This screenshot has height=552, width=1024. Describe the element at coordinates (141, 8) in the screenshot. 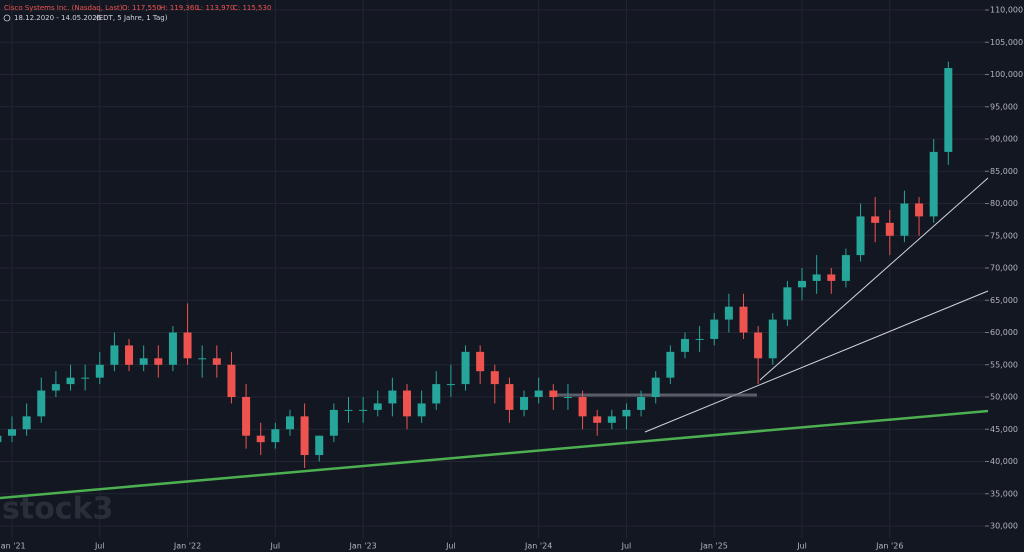

I see `open: O: 117,550` at that location.